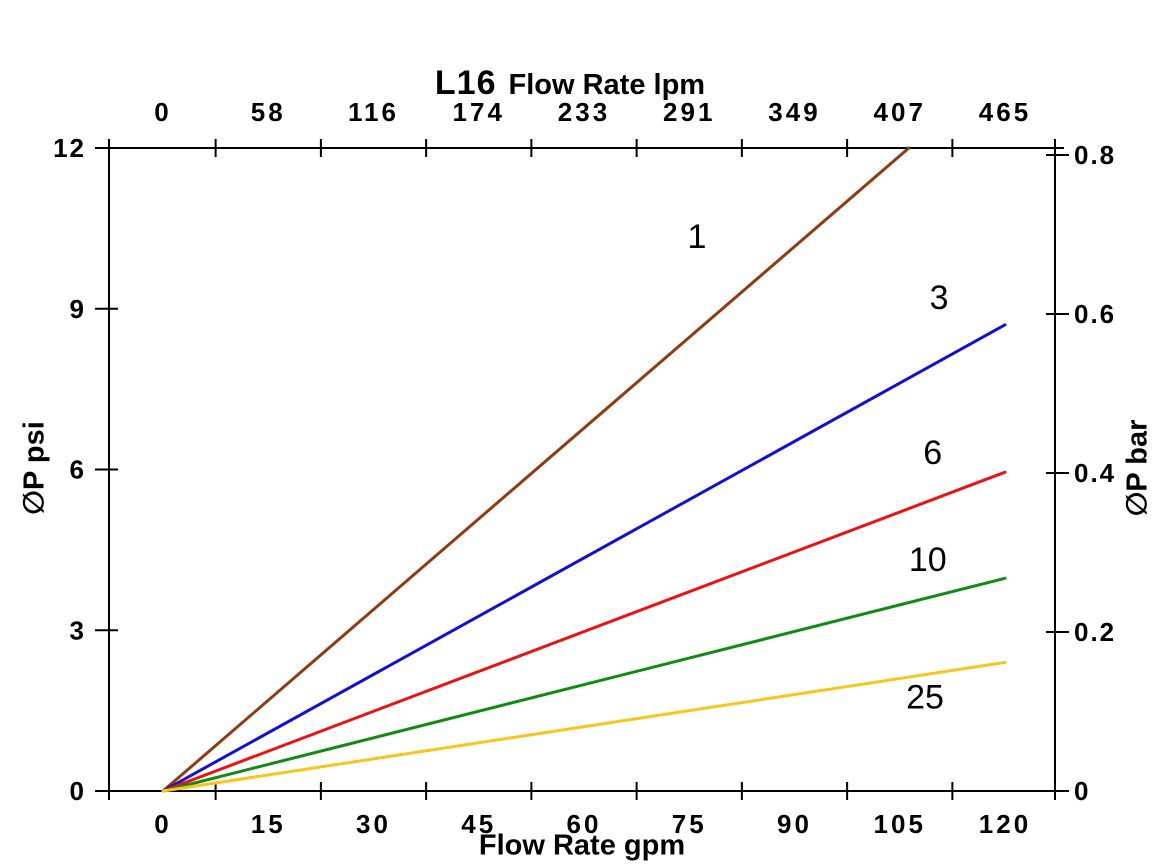  Describe the element at coordinates (582, 845) in the screenshot. I see `bottom-axis-title: Flow Rate gpm` at that location.